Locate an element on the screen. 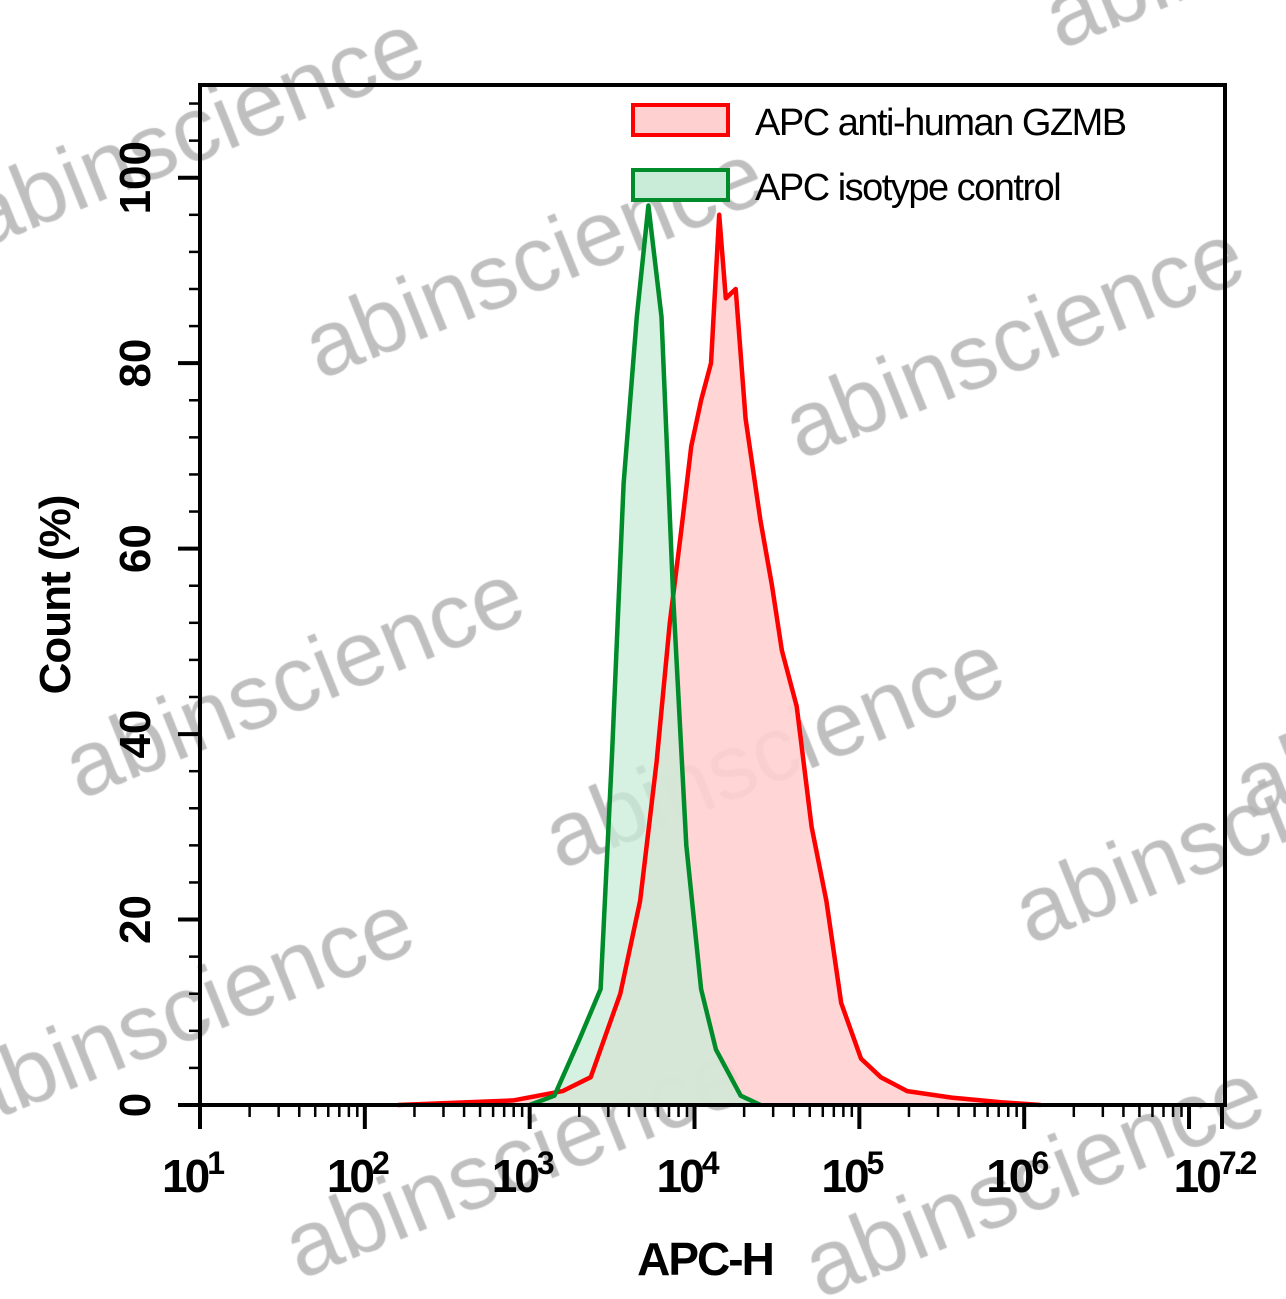  x-tick-label: 10⁶ is located at coordinates (1017, 1173).